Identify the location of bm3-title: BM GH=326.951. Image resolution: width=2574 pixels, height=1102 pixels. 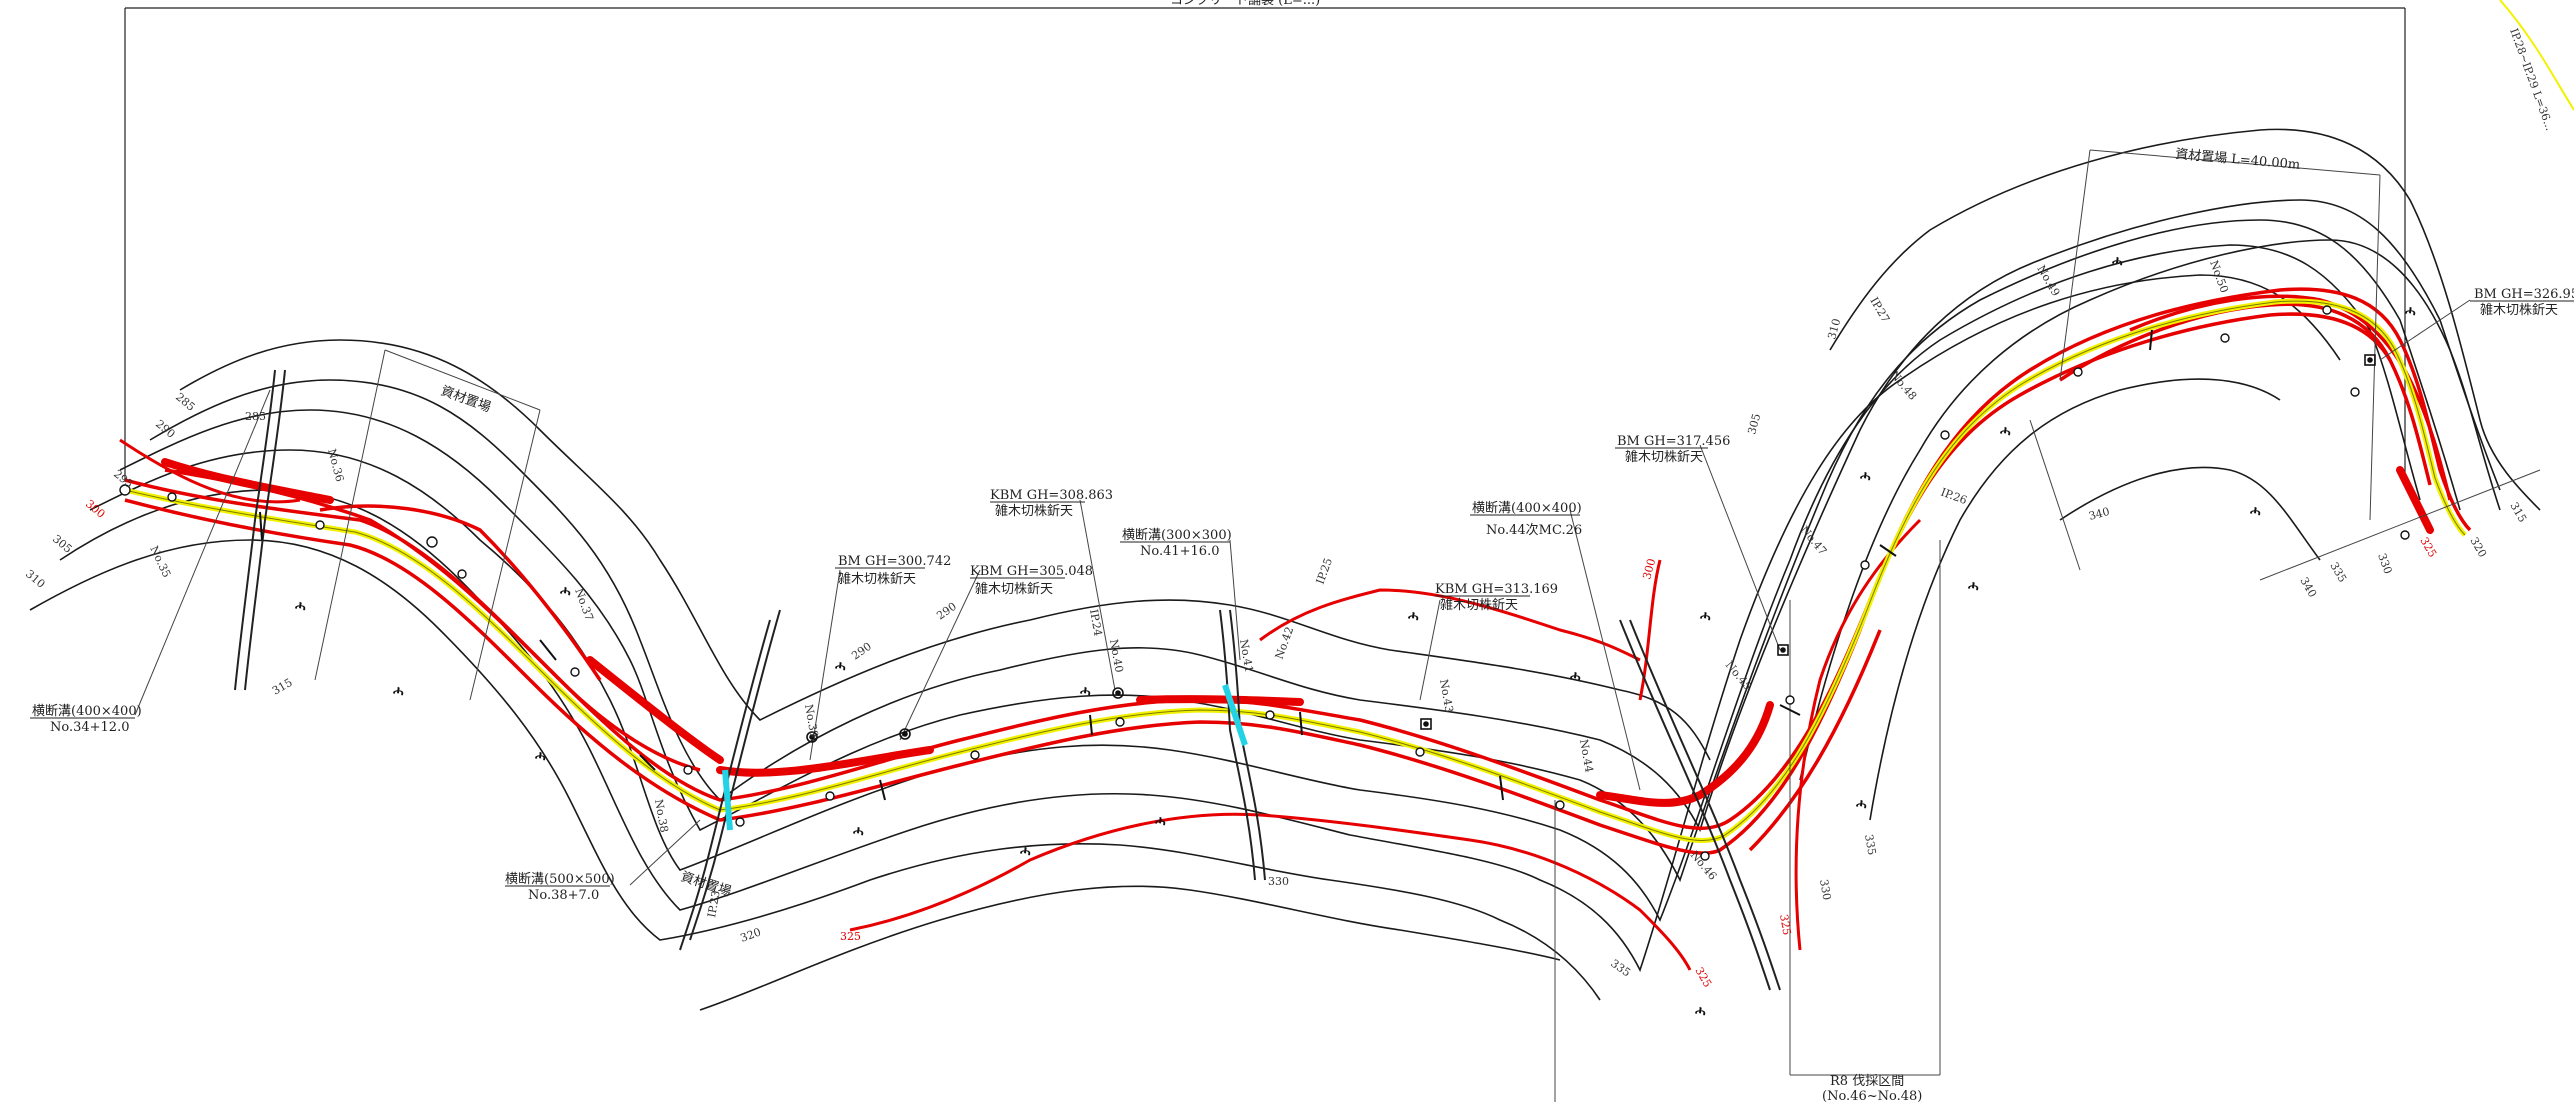
(2524, 294).